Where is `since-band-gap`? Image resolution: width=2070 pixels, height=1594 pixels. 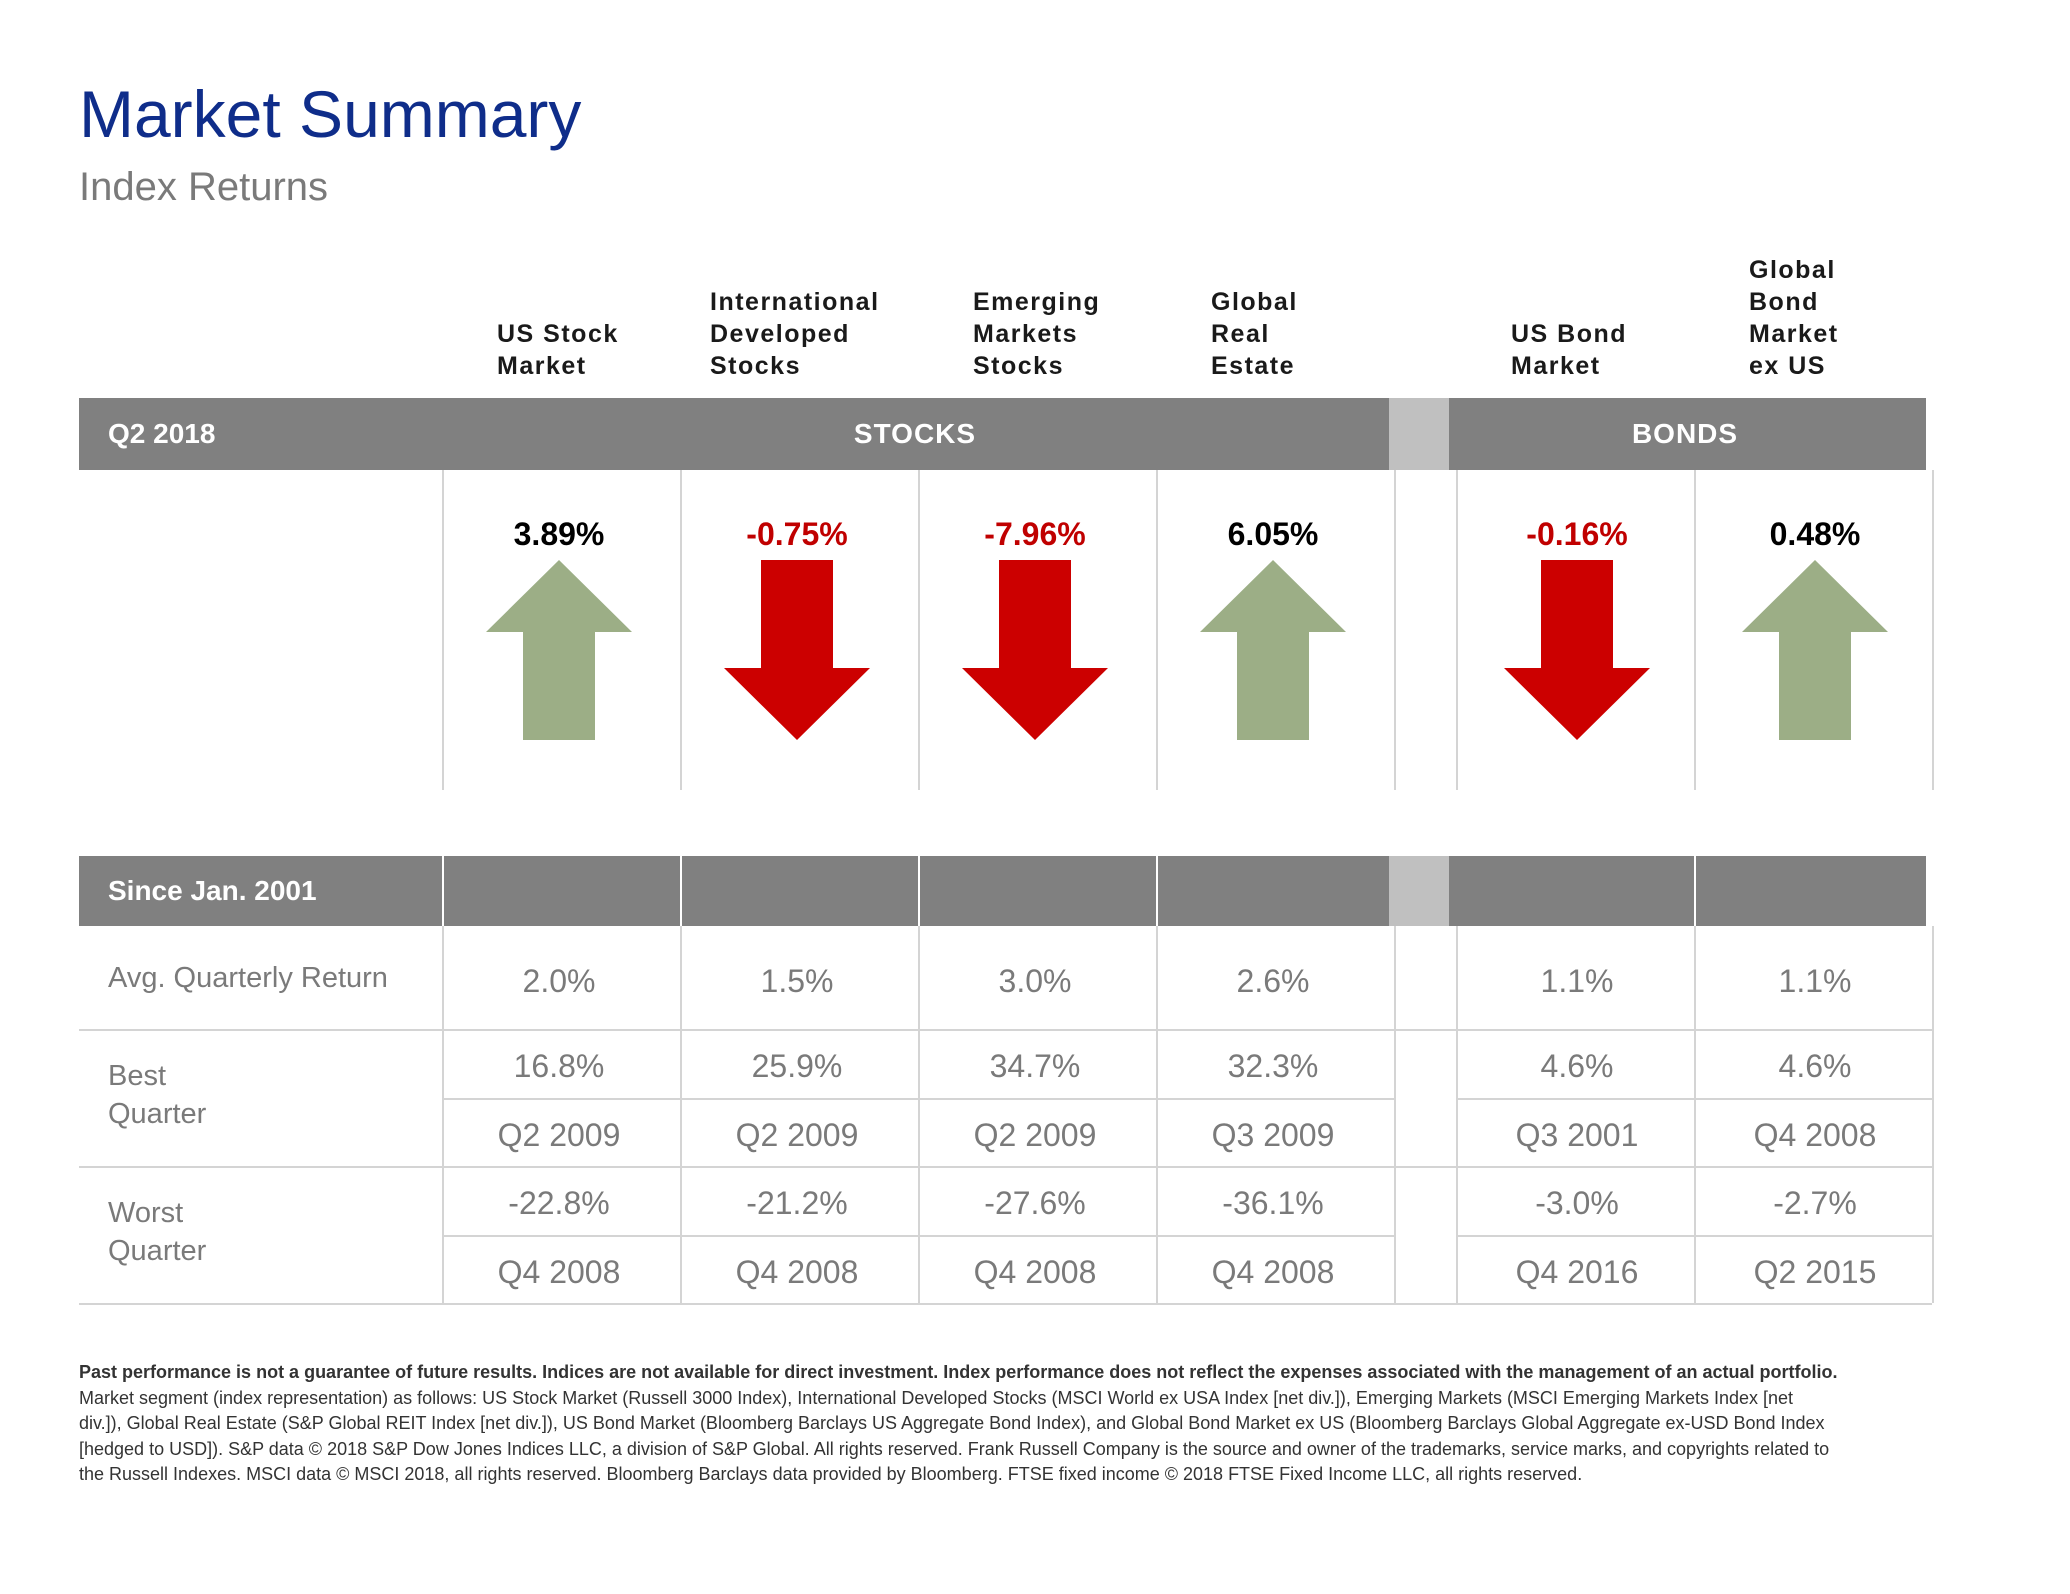
since-band-gap is located at coordinates (1419, 891).